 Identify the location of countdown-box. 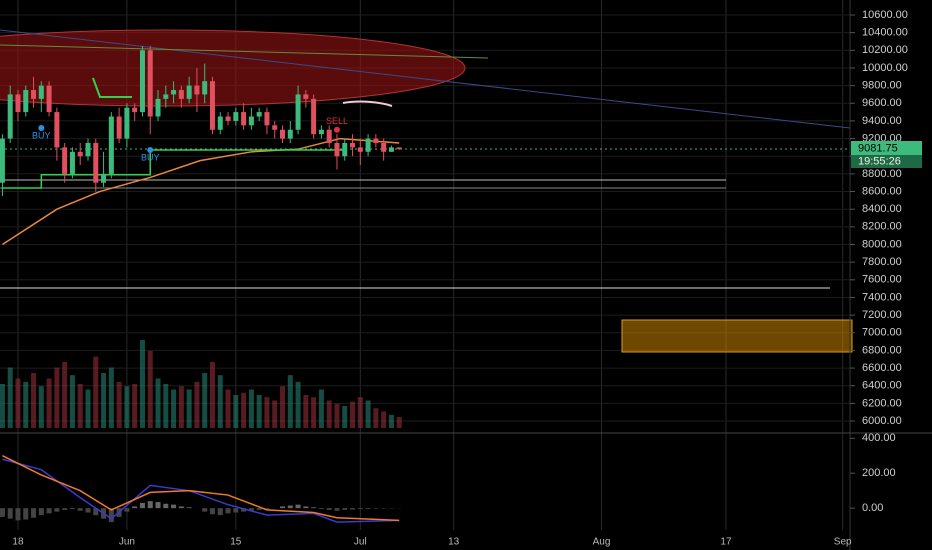
(886, 161).